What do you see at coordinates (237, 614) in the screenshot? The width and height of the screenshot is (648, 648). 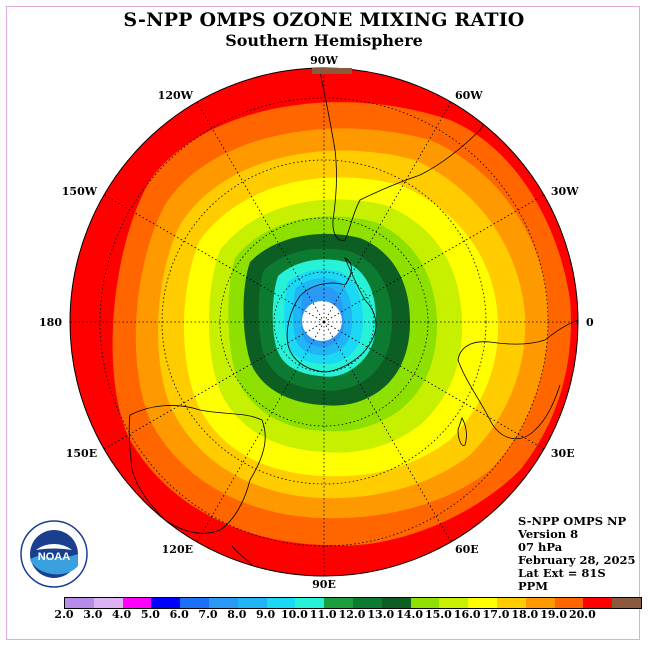 I see `colorbar-tick: 8.0` at bounding box center [237, 614].